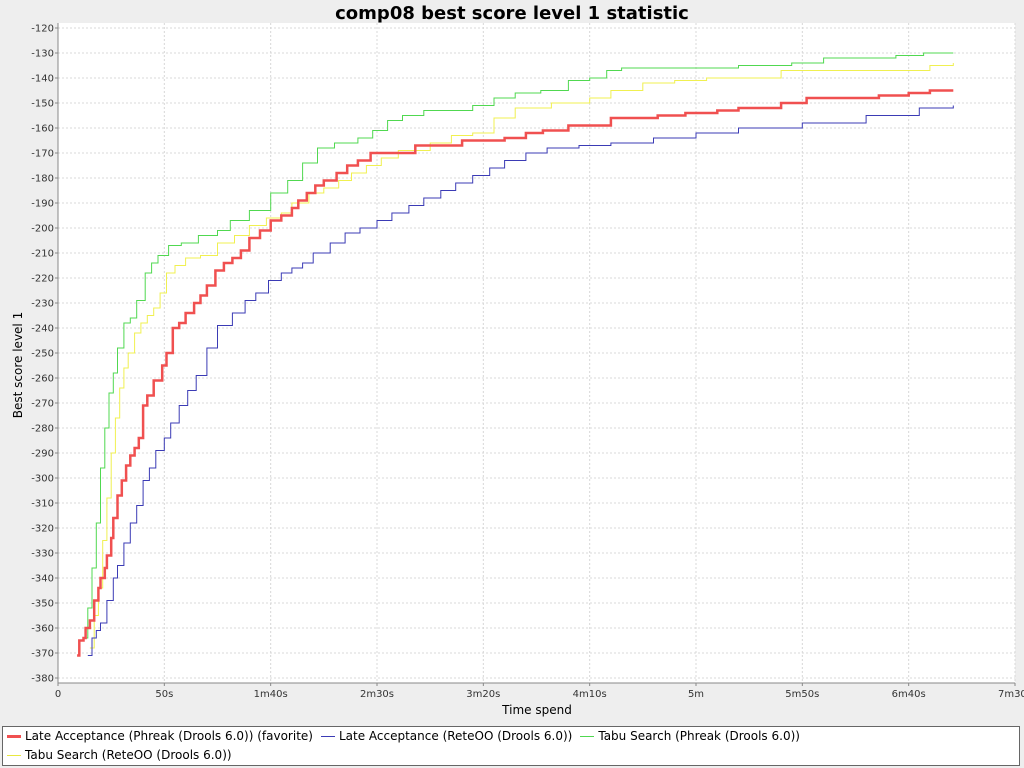  Describe the element at coordinates (42, 679) in the screenshot. I see `y-tick-label: -380` at that location.